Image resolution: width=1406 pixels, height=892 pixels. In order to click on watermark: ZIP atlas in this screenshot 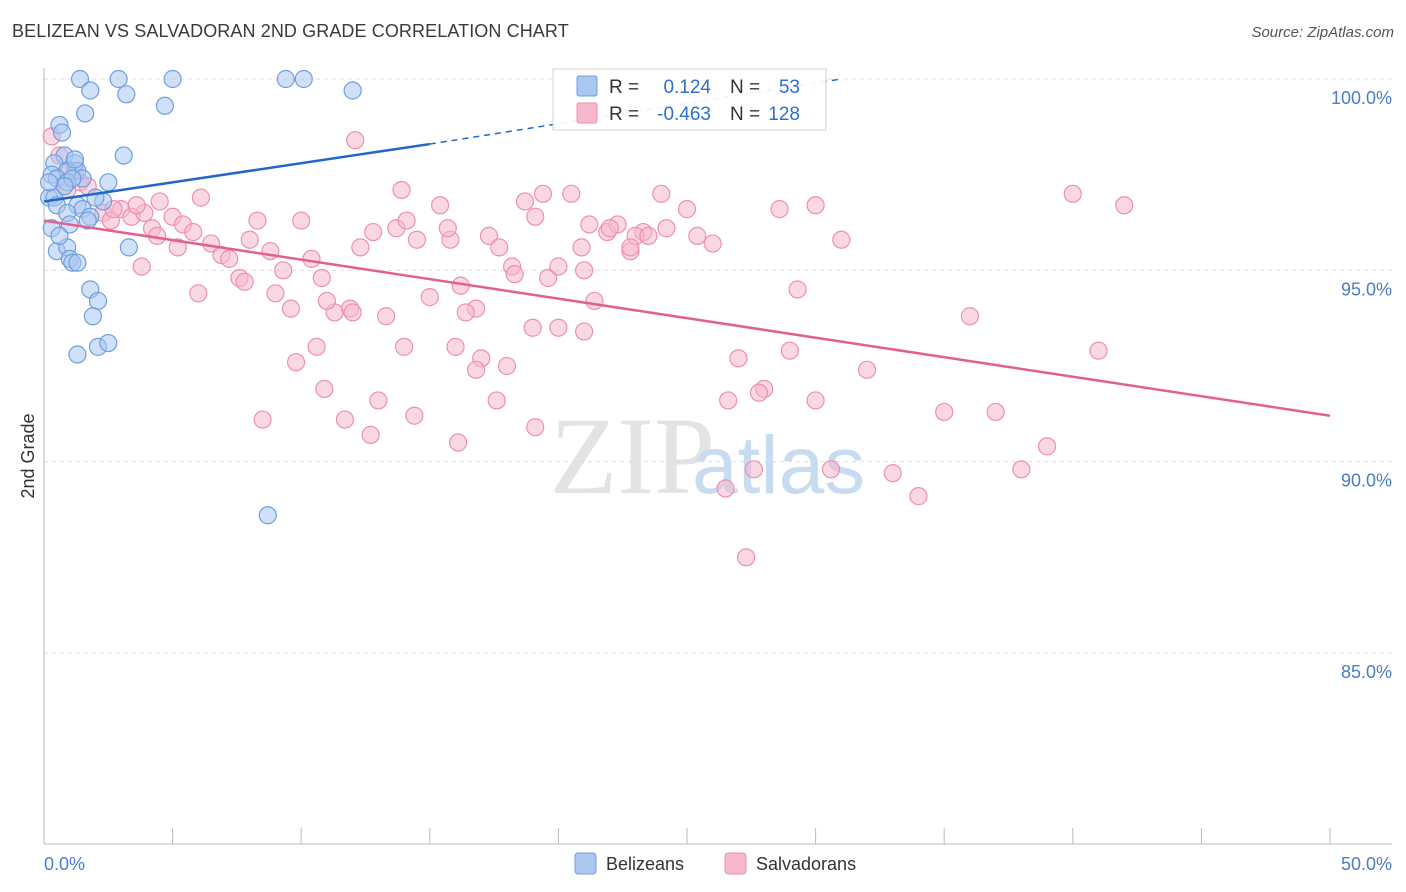, I will do `click(707, 456)`.